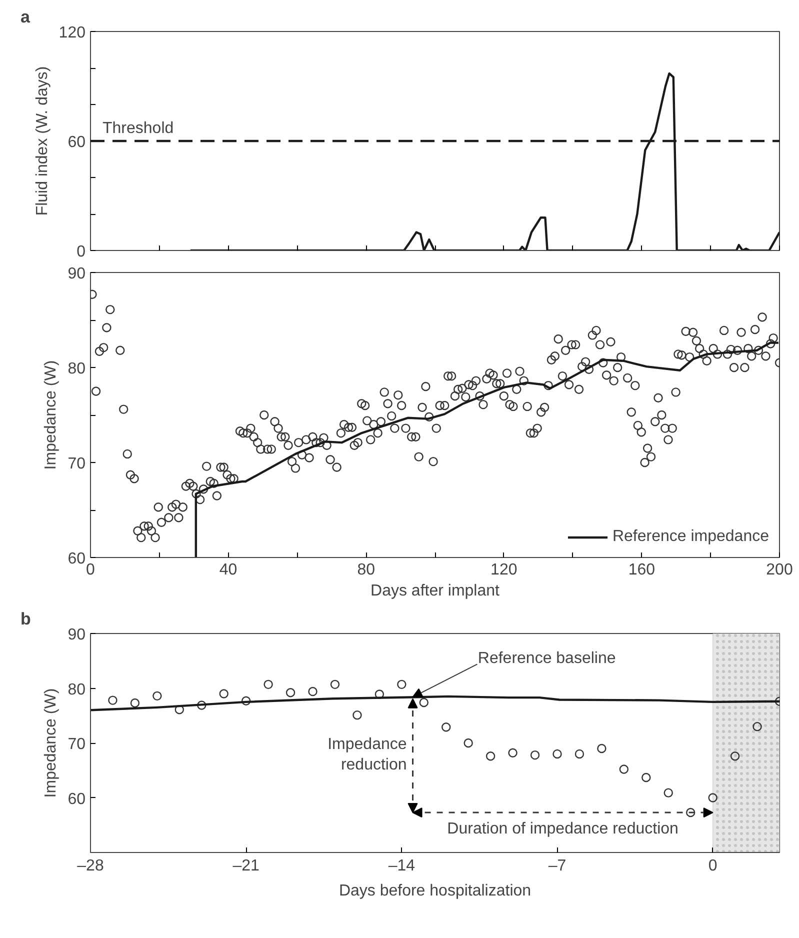  What do you see at coordinates (25, 17) in the screenshot?
I see `chart-title: a` at bounding box center [25, 17].